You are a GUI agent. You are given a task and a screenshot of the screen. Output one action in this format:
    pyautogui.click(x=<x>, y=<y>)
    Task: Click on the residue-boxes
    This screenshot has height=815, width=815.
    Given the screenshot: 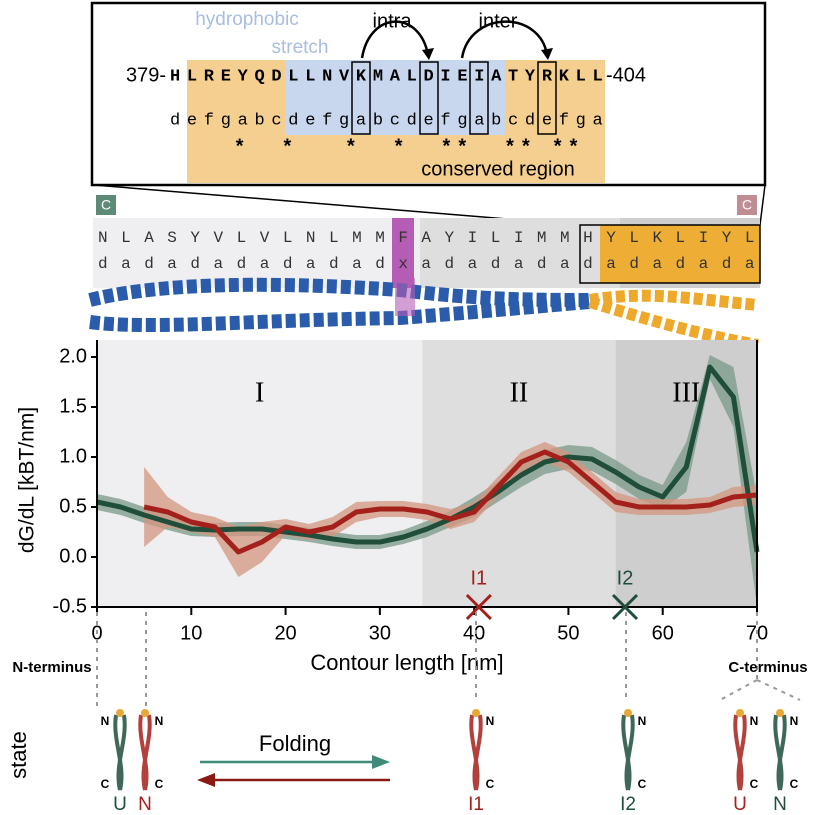 What is the action you would take?
    pyautogui.click(x=454, y=98)
    